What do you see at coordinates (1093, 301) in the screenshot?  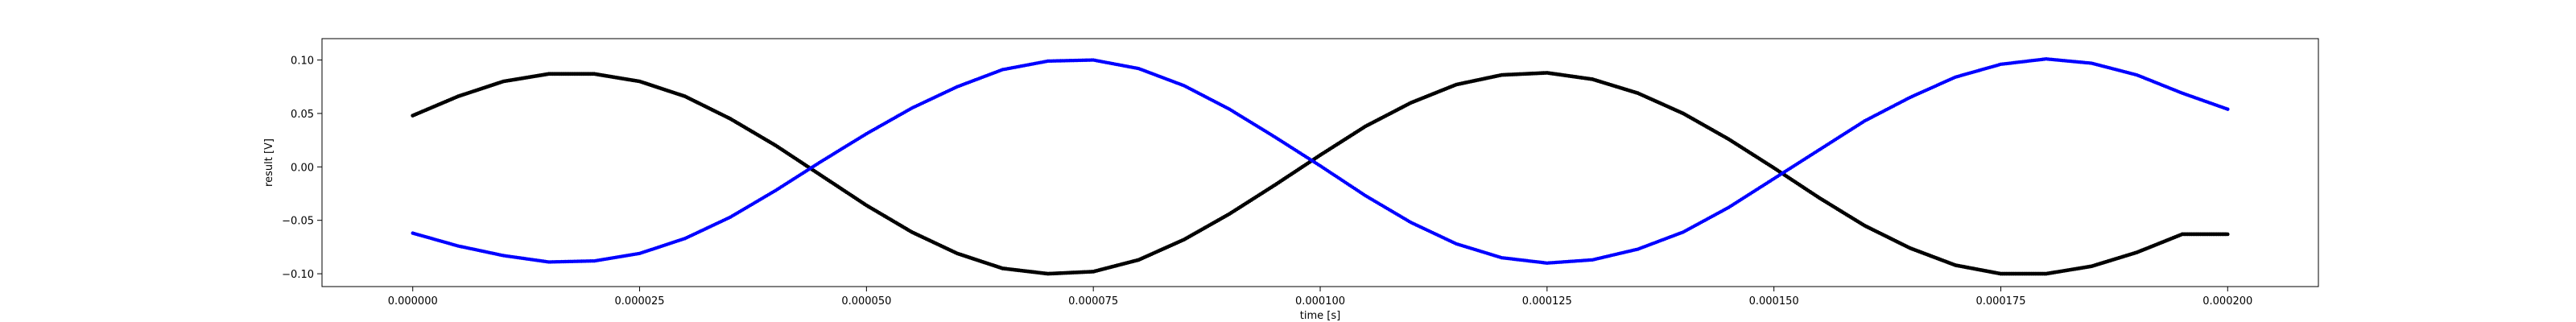 I see `x-tick-label: 0.000075` at bounding box center [1093, 301].